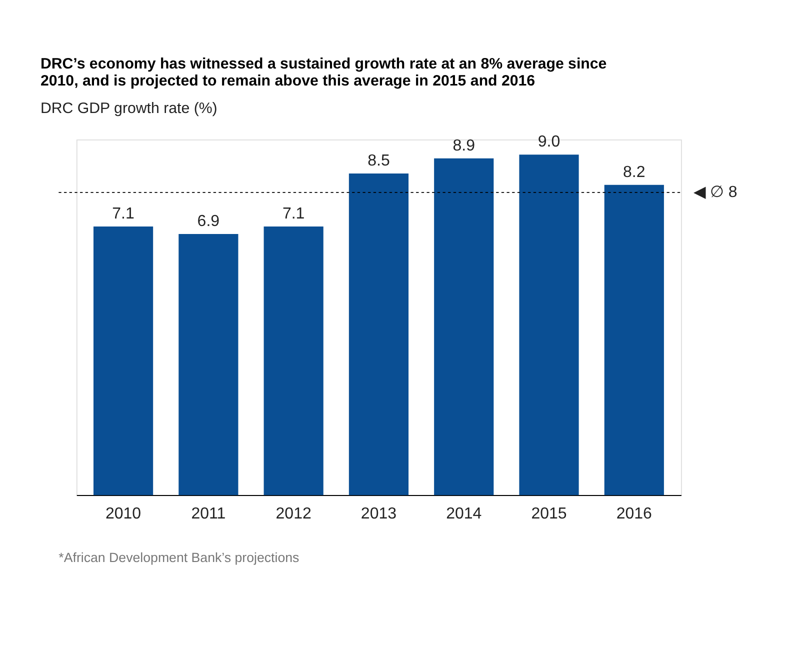  I want to click on data-label: 8.9, so click(464, 145).